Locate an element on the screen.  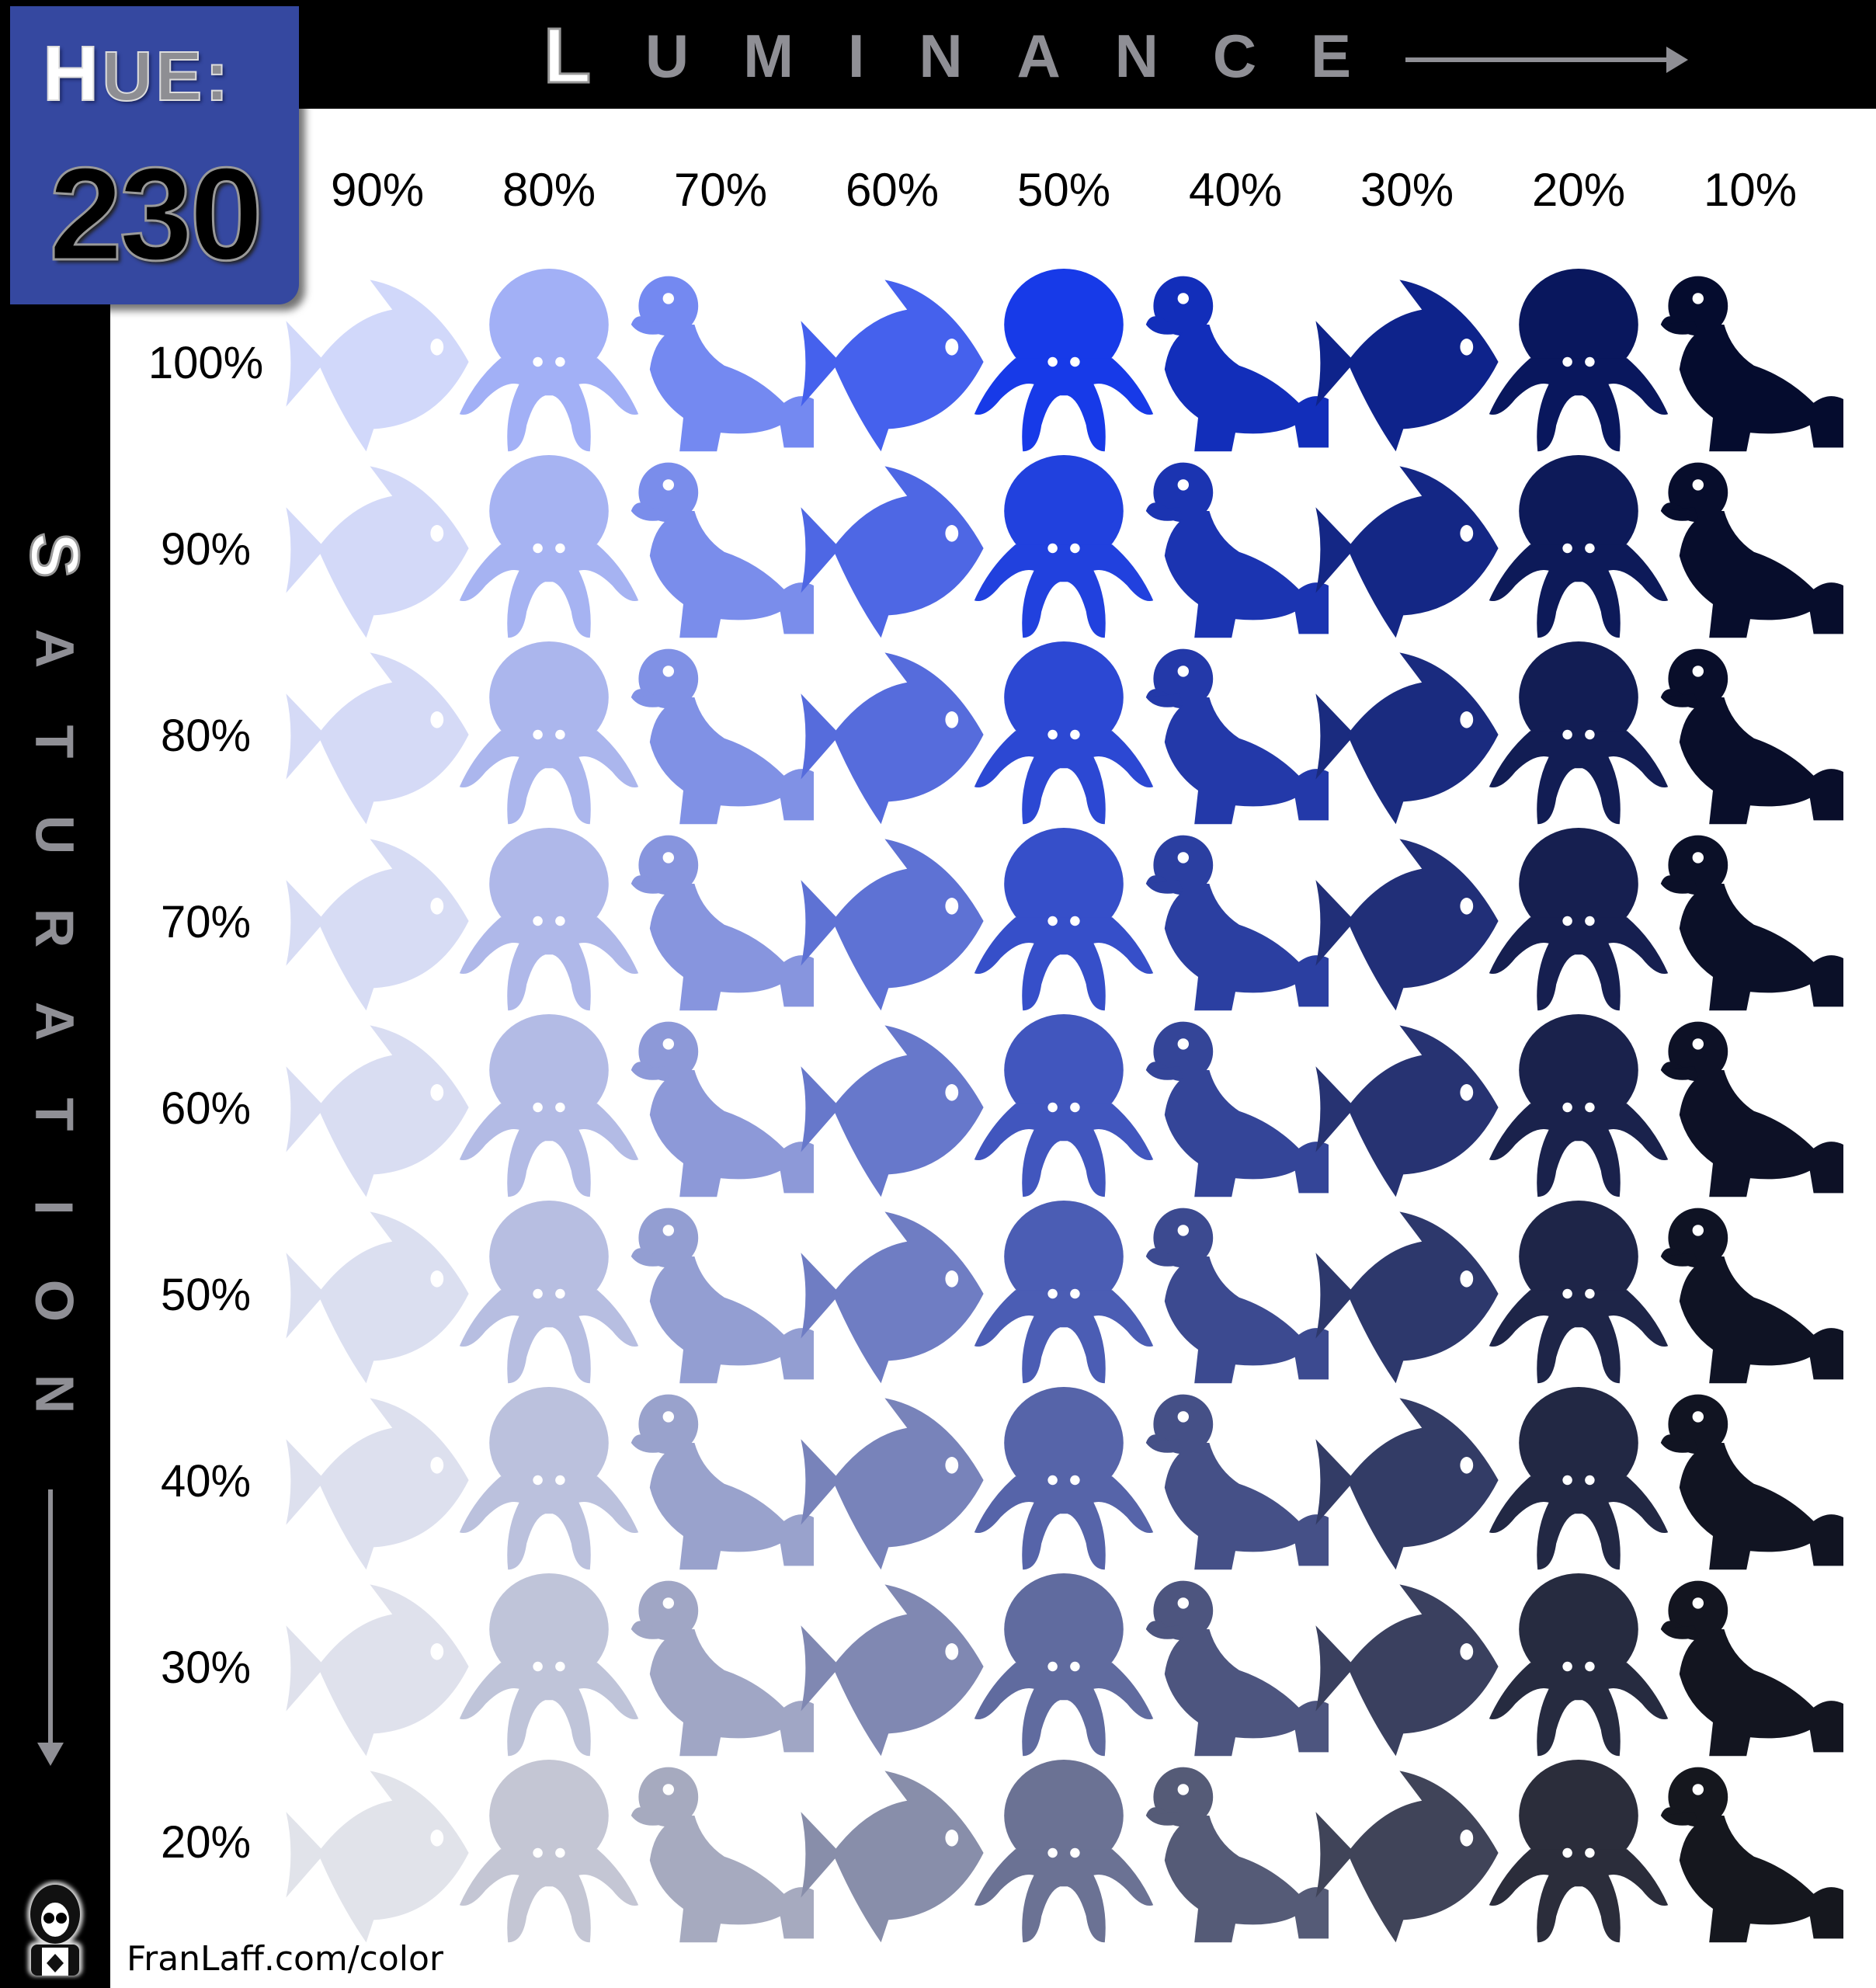
hue-label-cap: H is located at coordinates (72, 74).